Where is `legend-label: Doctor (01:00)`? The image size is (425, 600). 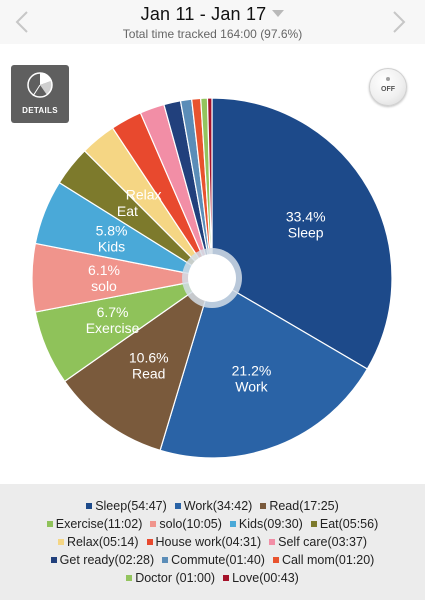 legend-label: Doctor (01:00) is located at coordinates (175, 577).